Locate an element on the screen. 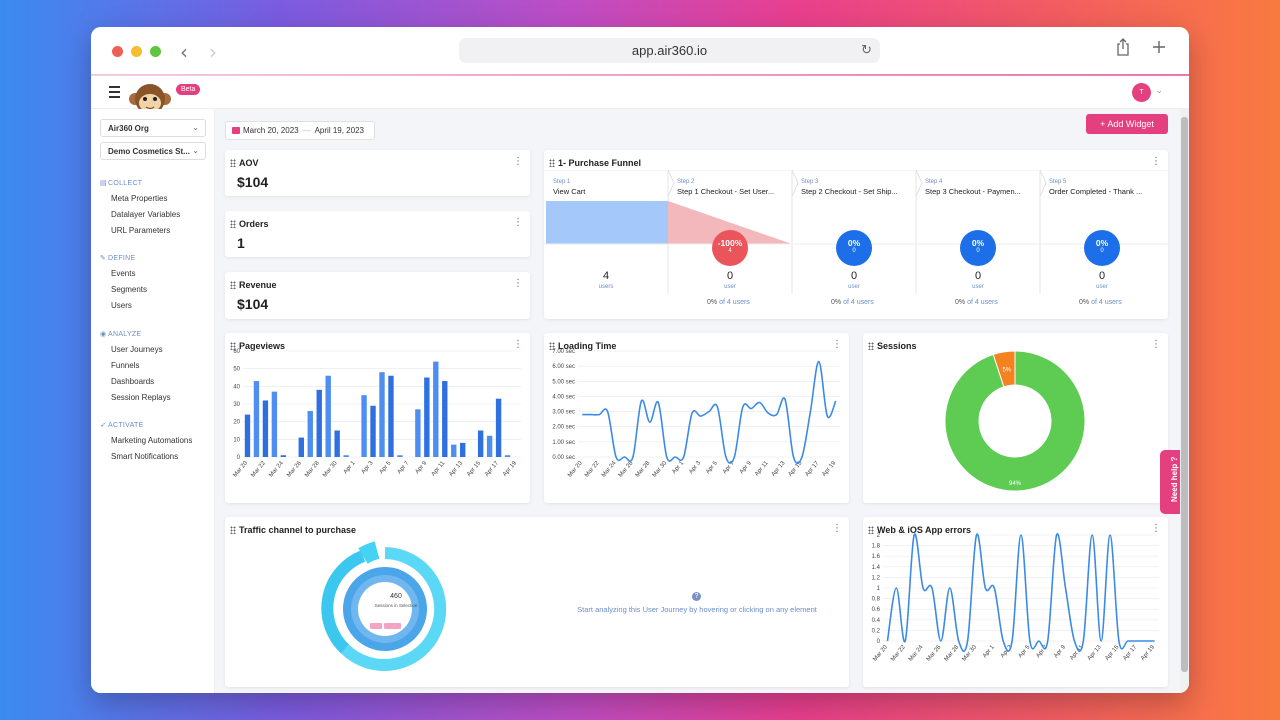 The image size is (1280, 720). sidebar-item-smart-notifications: Smart Notifications is located at coordinates (145, 456).